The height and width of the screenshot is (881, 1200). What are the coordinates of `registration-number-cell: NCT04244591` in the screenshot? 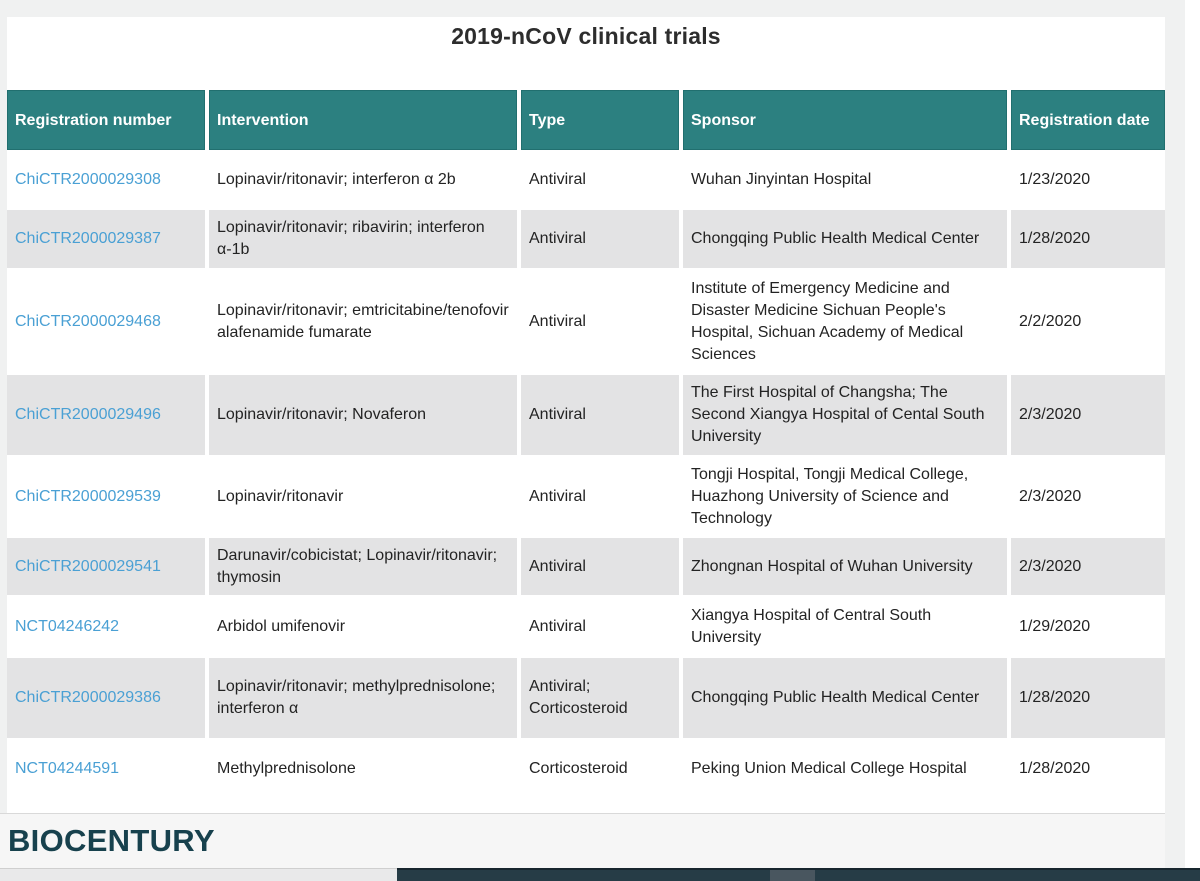 It's located at (106, 769).